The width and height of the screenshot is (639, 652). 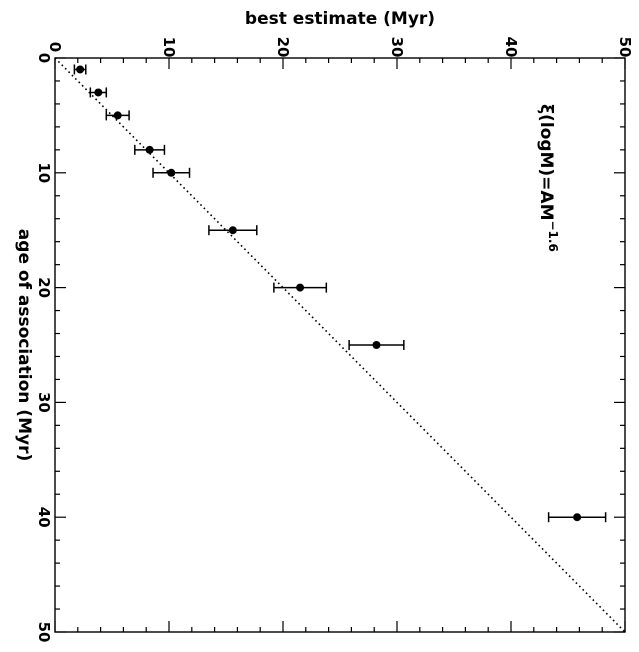 What do you see at coordinates (340, 19) in the screenshot?
I see `y-axis-title: best estimate (Myr)` at bounding box center [340, 19].